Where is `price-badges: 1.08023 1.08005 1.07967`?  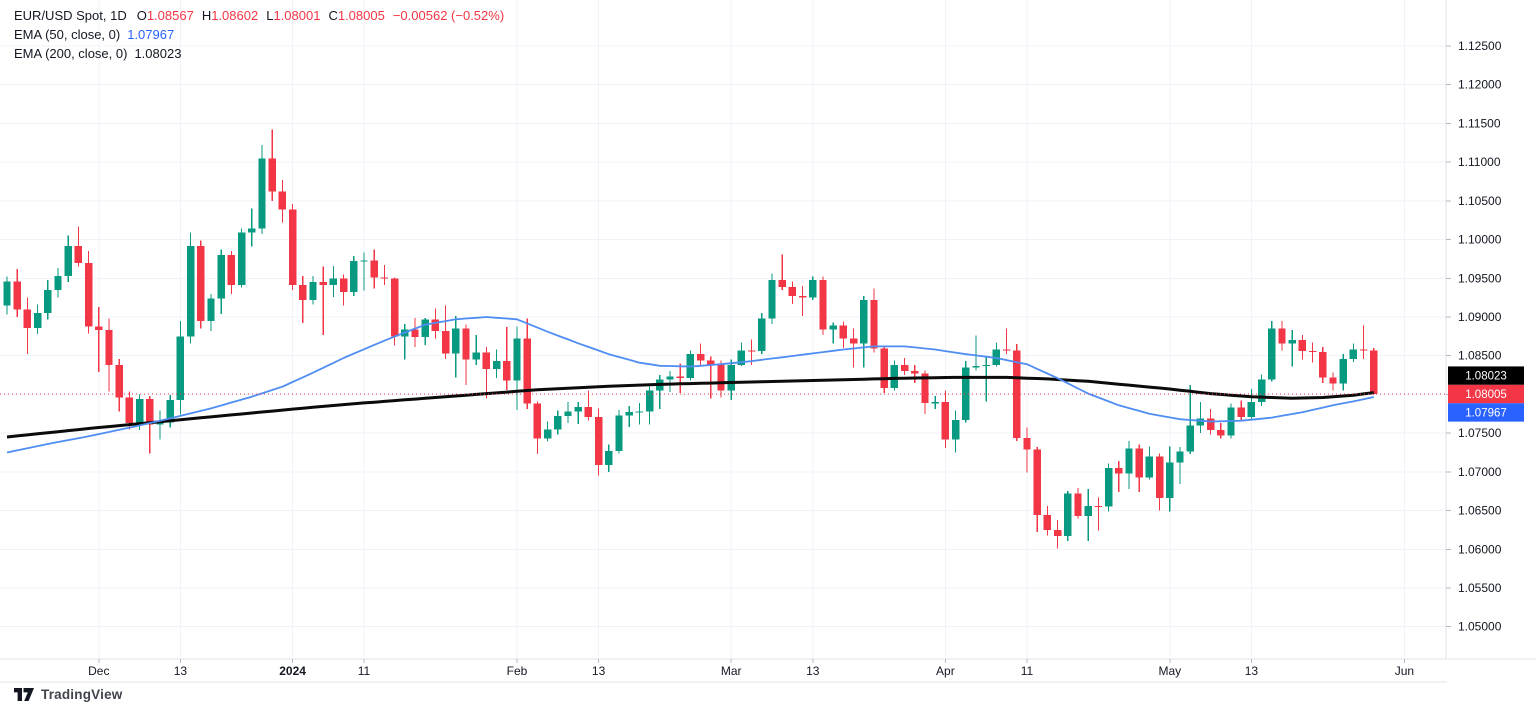 price-badges: 1.08023 1.08005 1.07967 is located at coordinates (1486, 394).